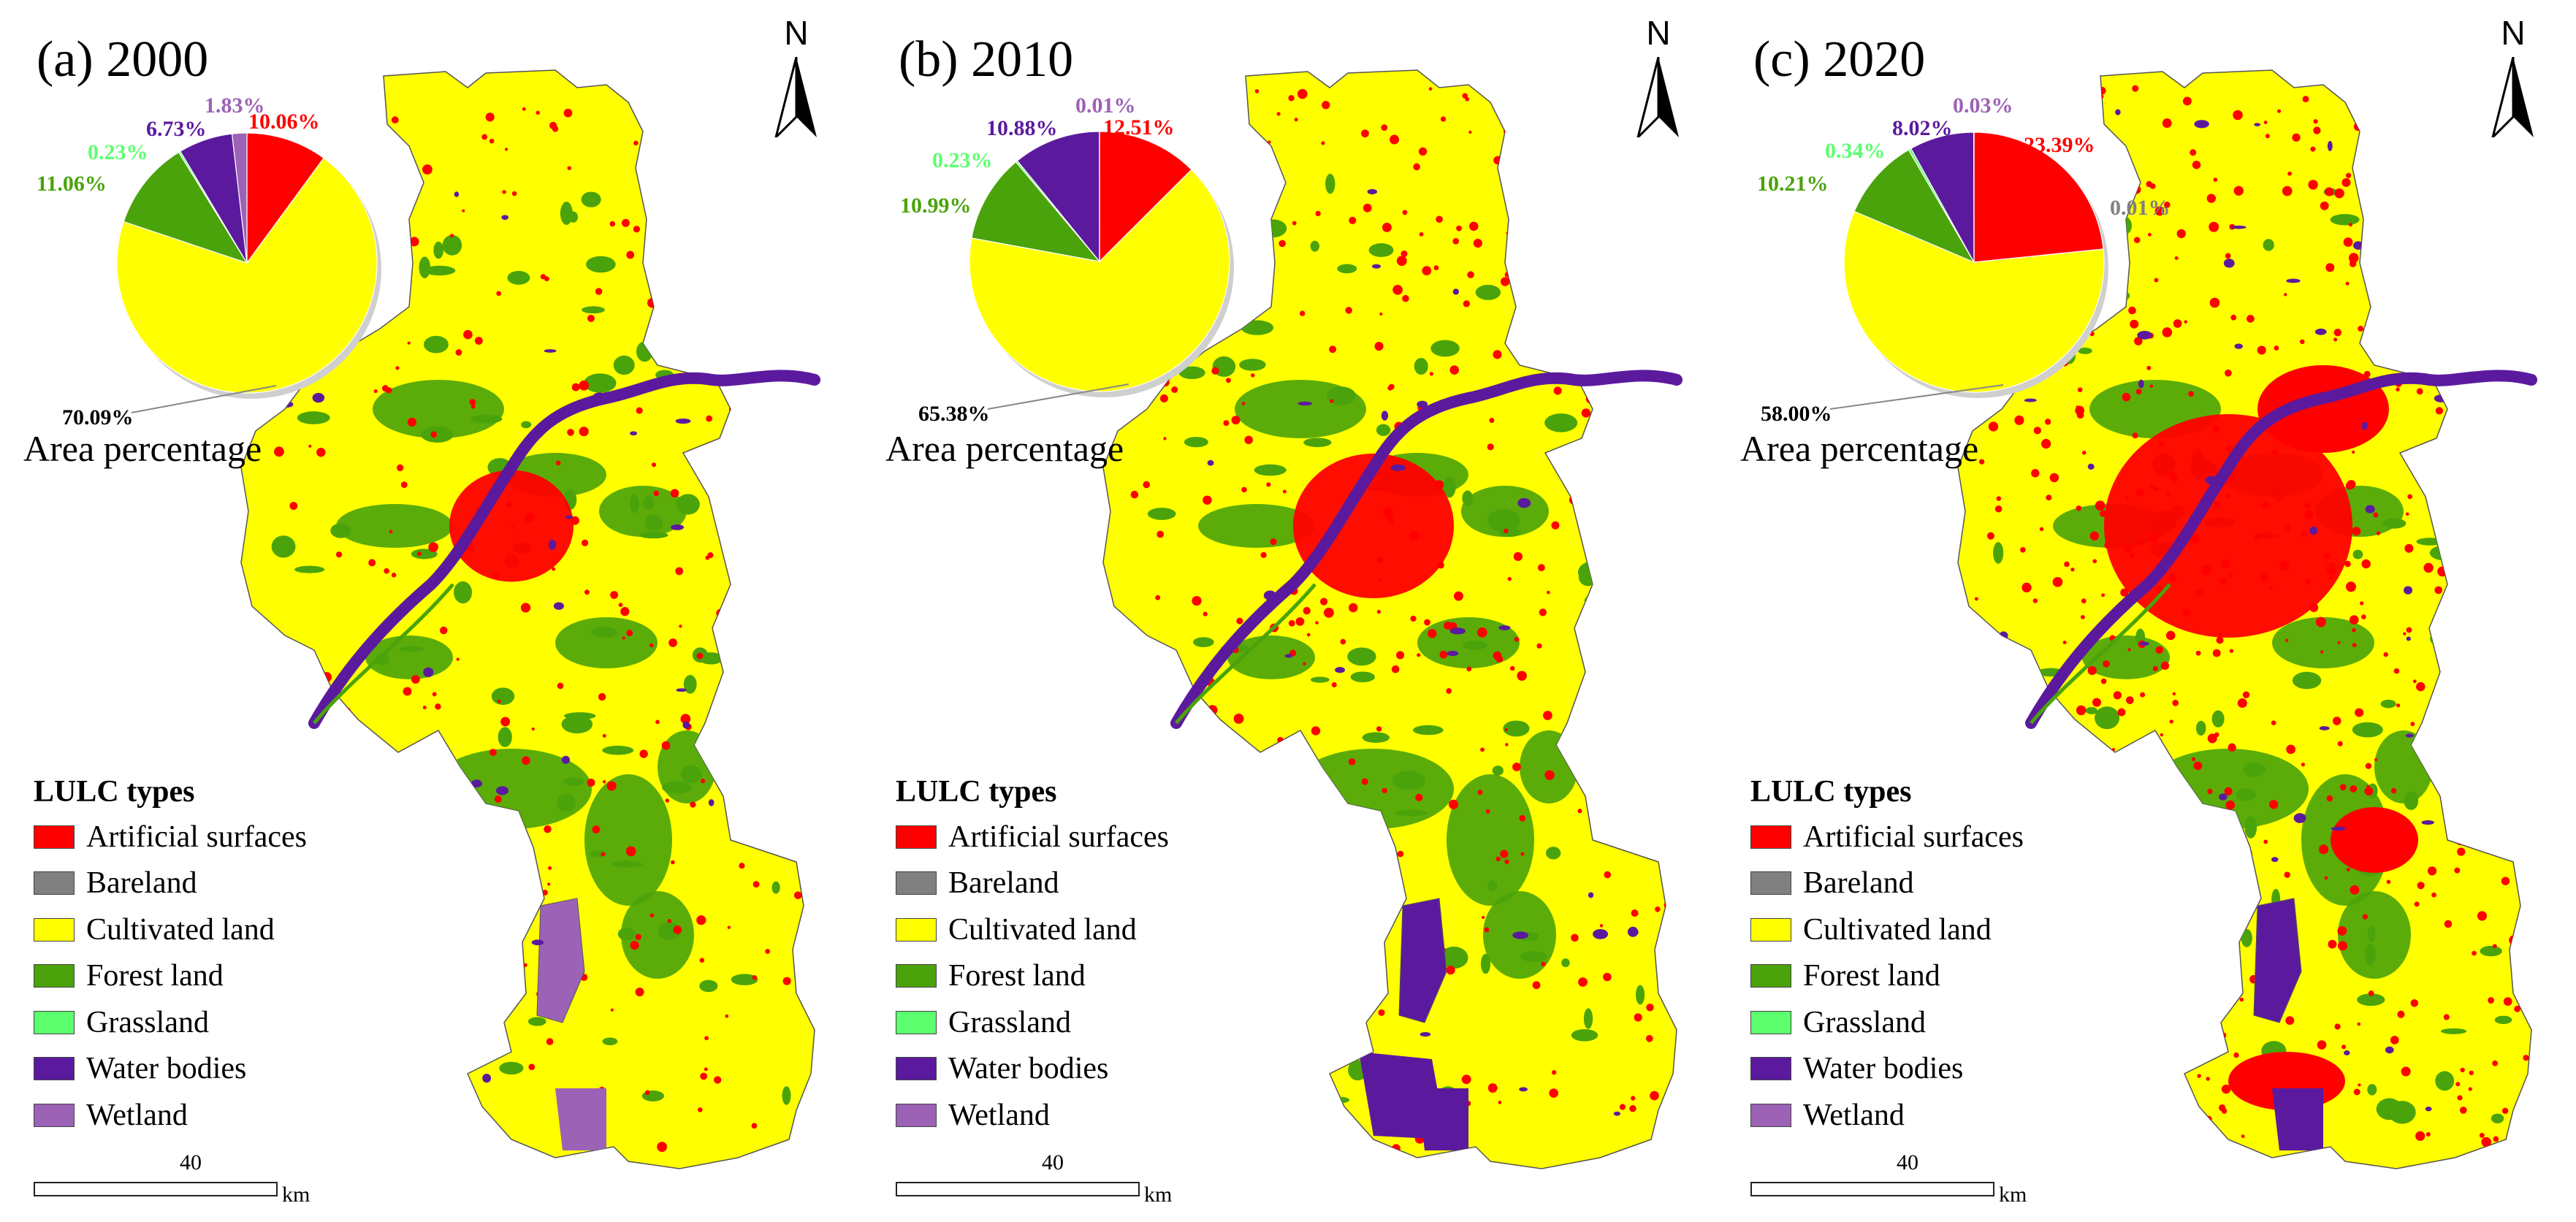 The height and width of the screenshot is (1222, 2576). Describe the element at coordinates (156, 1189) in the screenshot. I see `scale-bar-rect` at that location.